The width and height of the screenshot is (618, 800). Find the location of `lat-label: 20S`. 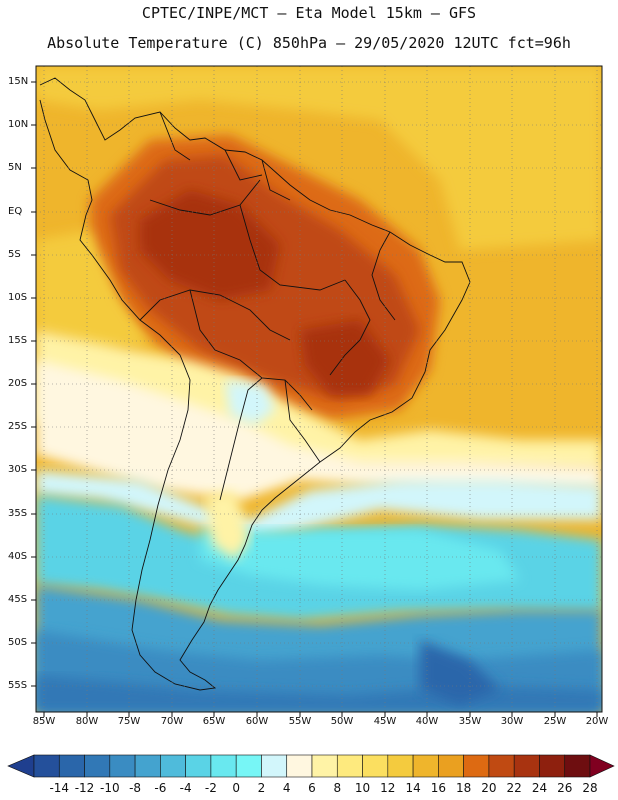

lat-label: 20S is located at coordinates (18, 383).